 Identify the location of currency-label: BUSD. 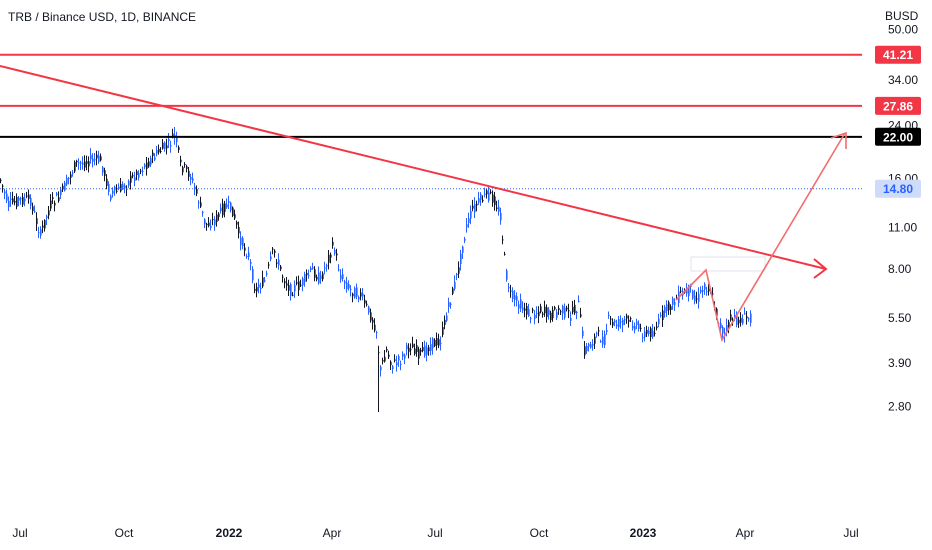
(902, 16).